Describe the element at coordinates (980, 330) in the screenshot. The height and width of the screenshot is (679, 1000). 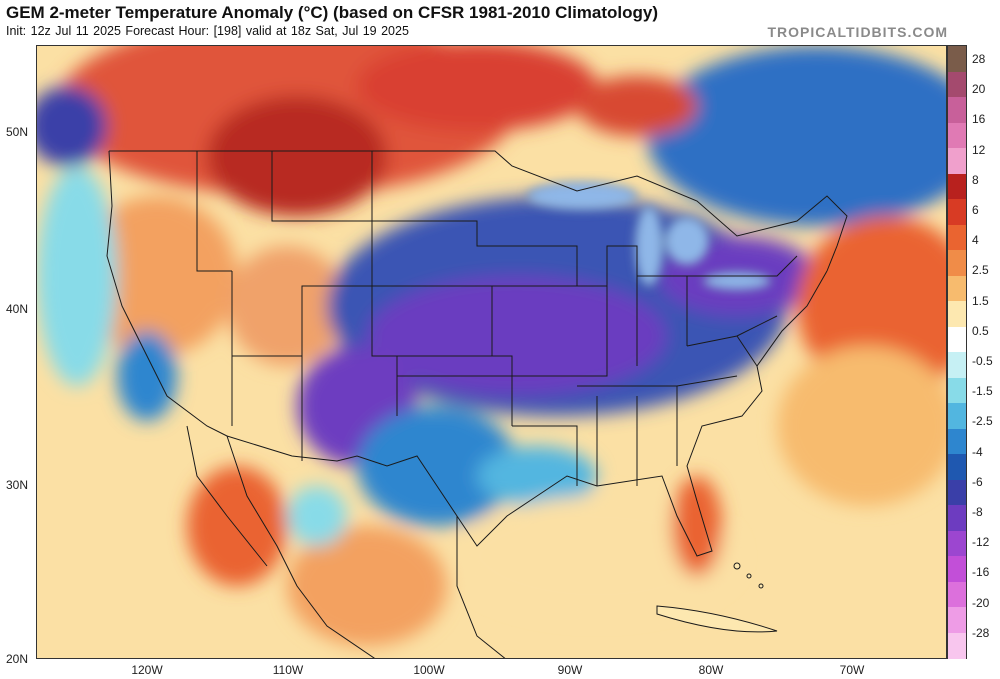
I see `color-scale-label: 0.5` at that location.